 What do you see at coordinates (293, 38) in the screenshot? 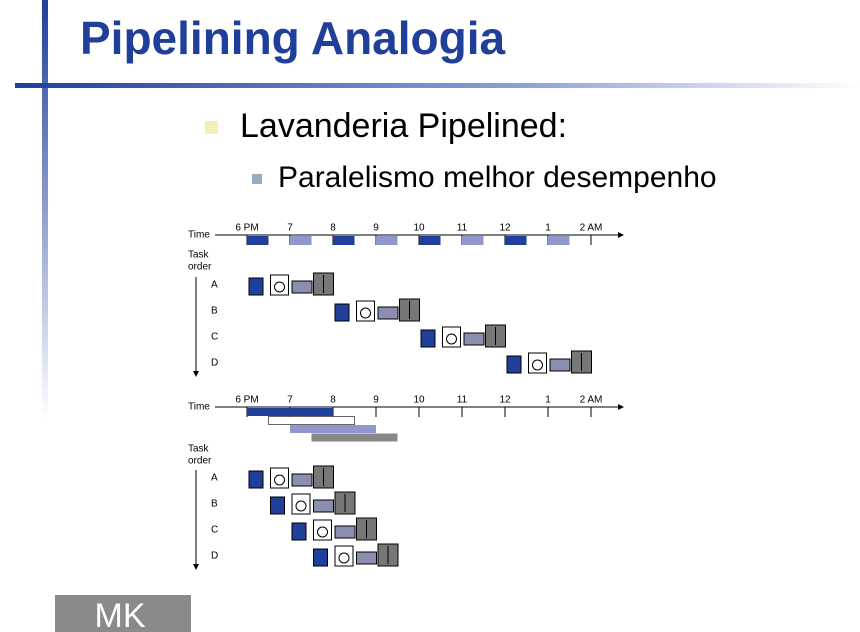
I see `title: Pipelining Analogia` at bounding box center [293, 38].